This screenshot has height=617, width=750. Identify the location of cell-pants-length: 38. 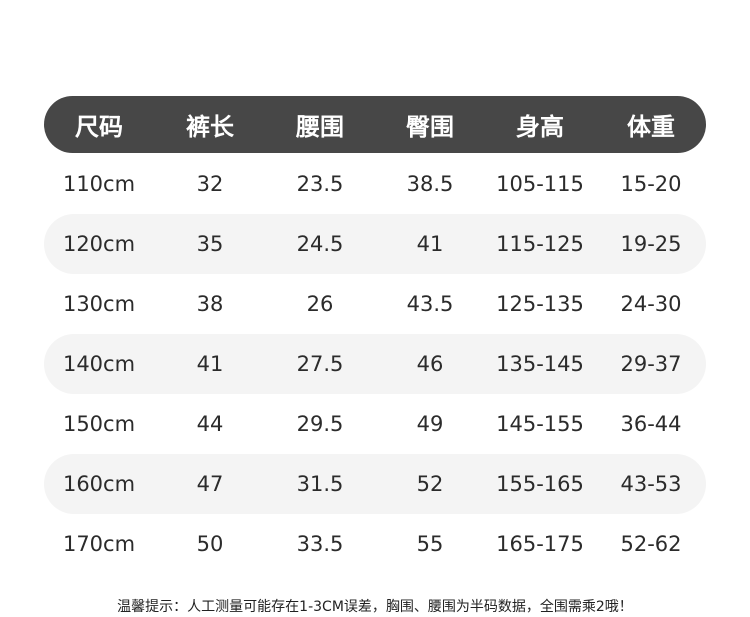
(210, 304).